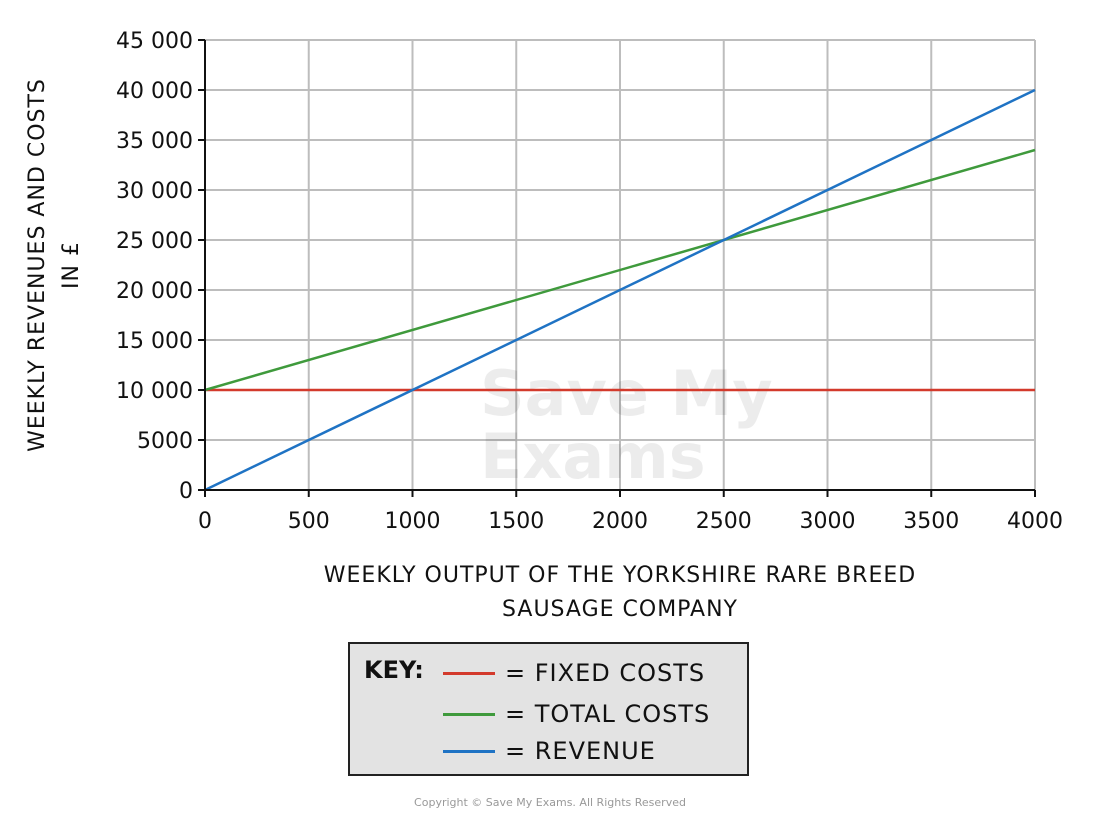  I want to click on legend-entry-revenue: = REVENUE, so click(549, 751).